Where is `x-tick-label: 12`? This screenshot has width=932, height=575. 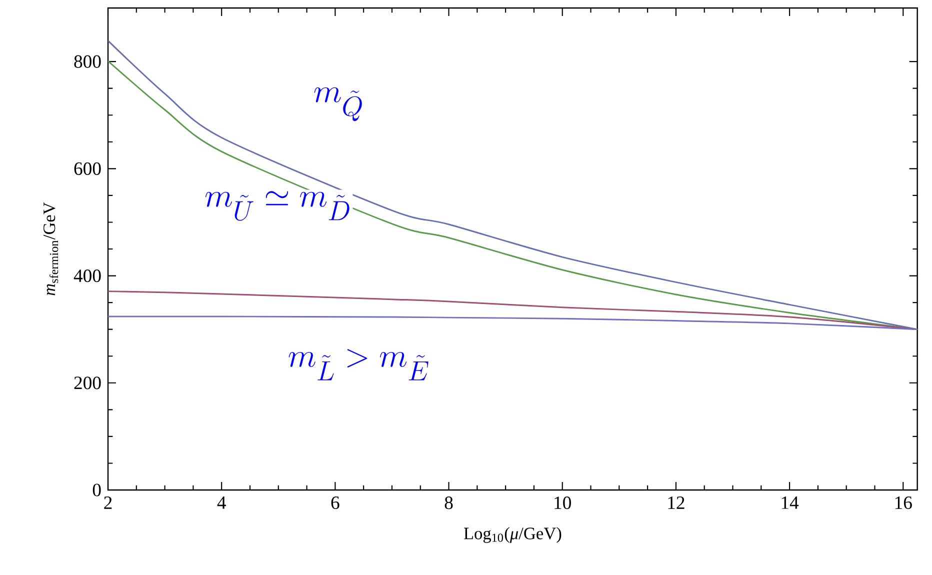
x-tick-label: 12 is located at coordinates (676, 502).